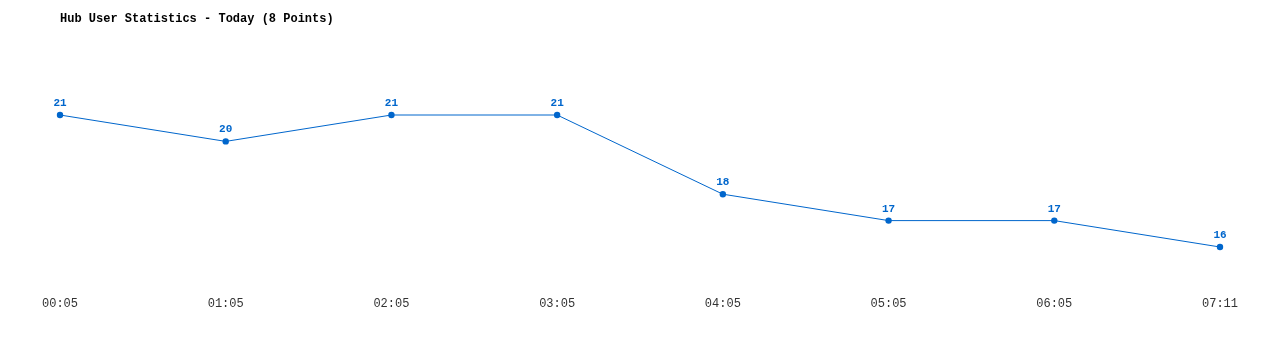 The height and width of the screenshot is (350, 1280). I want to click on x-tick-label: 04:05, so click(722, 304).